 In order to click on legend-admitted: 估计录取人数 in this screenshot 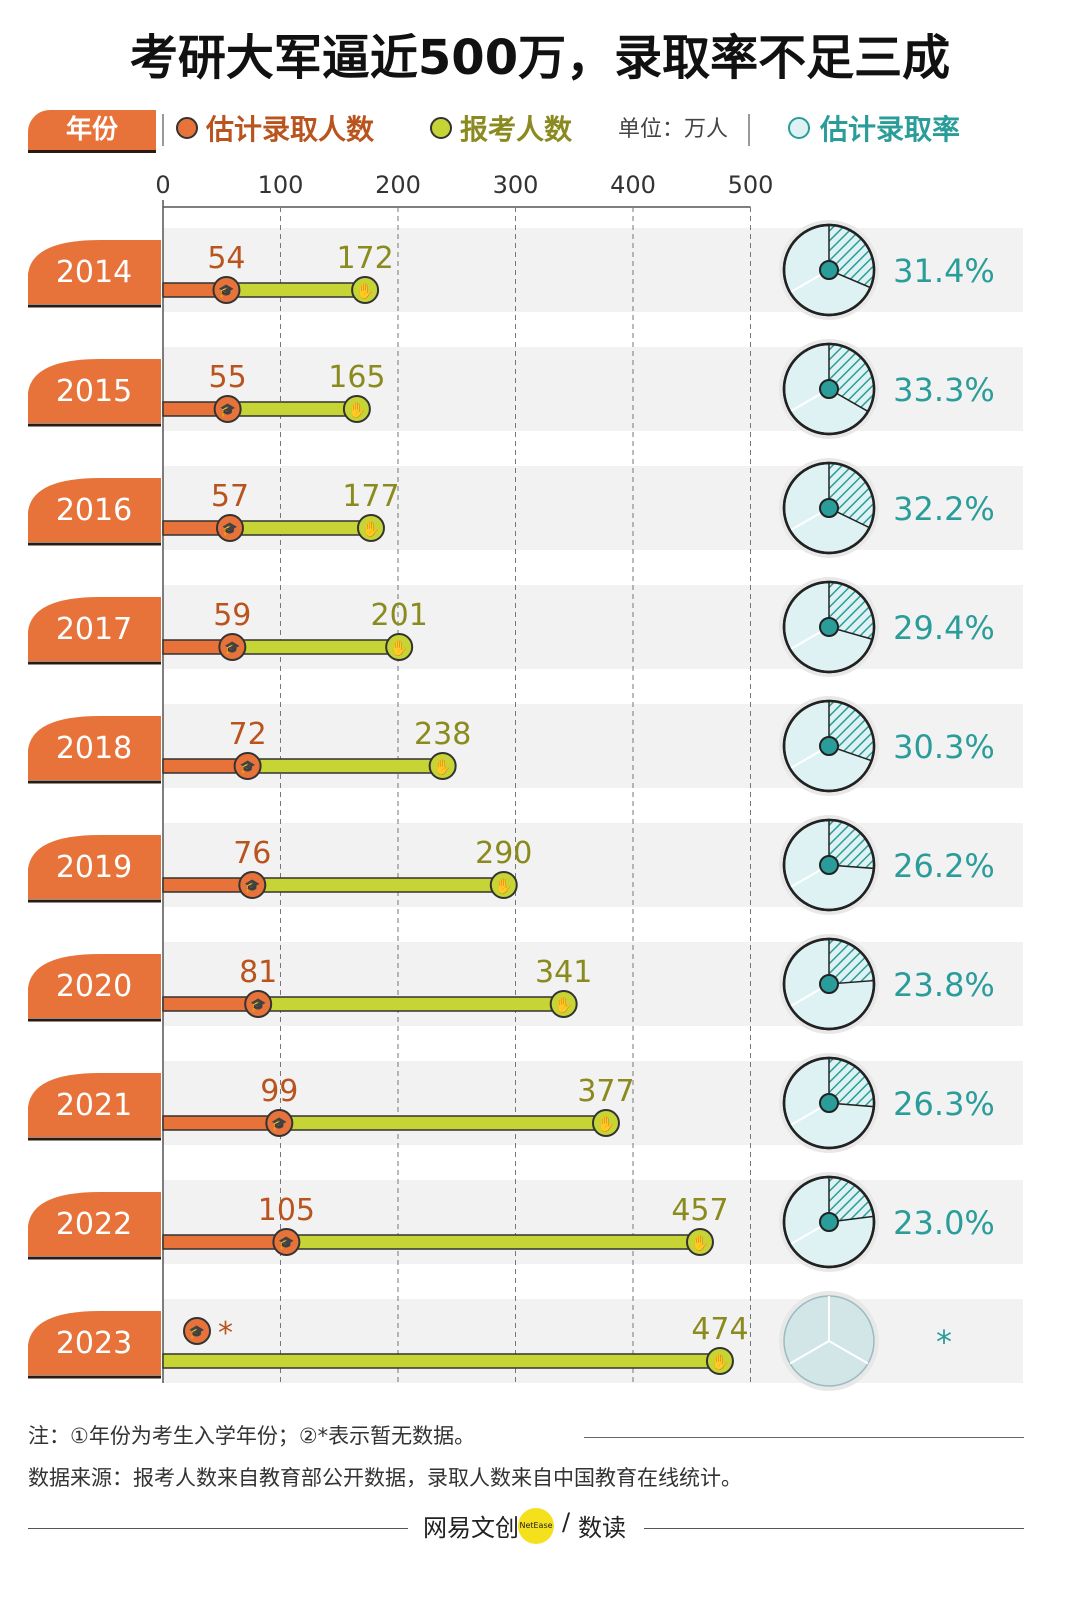, I will do `click(290, 129)`.